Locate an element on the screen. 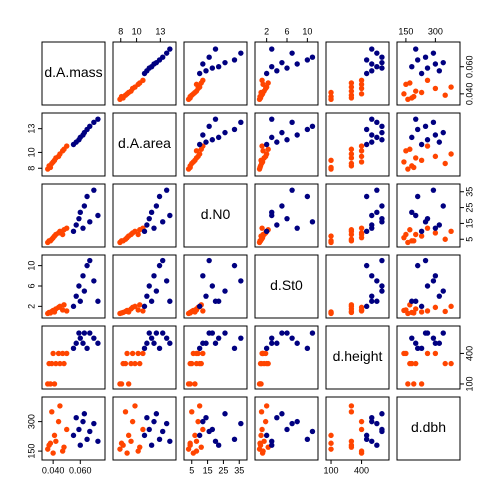 This screenshot has height=502, width=500. x-tick-label: 15 is located at coordinates (208, 470).